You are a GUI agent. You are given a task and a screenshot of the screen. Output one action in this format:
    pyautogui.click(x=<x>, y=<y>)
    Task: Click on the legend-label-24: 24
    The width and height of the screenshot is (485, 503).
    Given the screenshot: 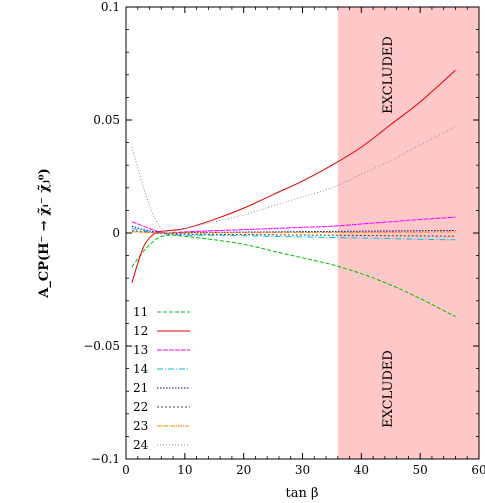 What is the action you would take?
    pyautogui.click(x=141, y=445)
    